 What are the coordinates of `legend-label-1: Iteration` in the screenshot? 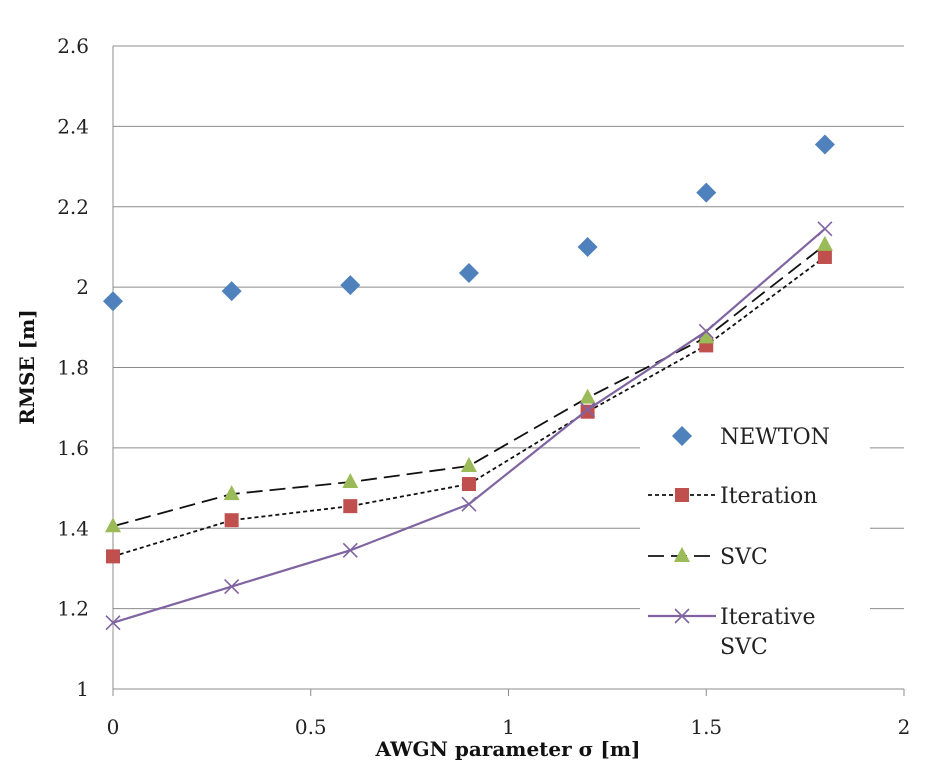 It's located at (768, 496).